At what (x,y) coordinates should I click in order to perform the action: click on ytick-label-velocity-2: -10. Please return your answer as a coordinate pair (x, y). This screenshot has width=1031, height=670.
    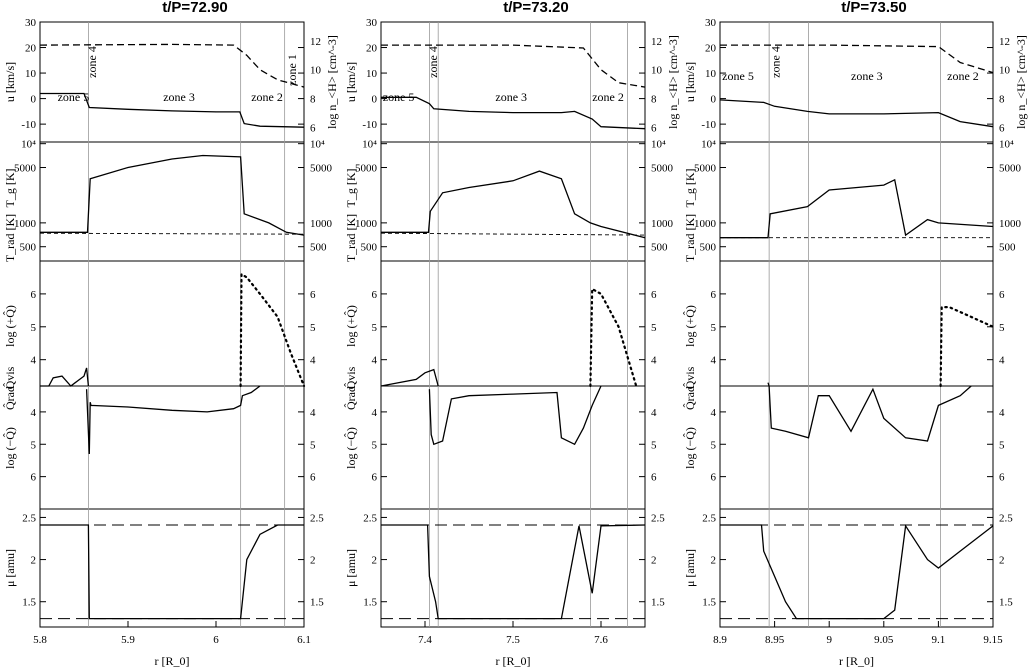
    Looking at the image, I should click on (369, 125).